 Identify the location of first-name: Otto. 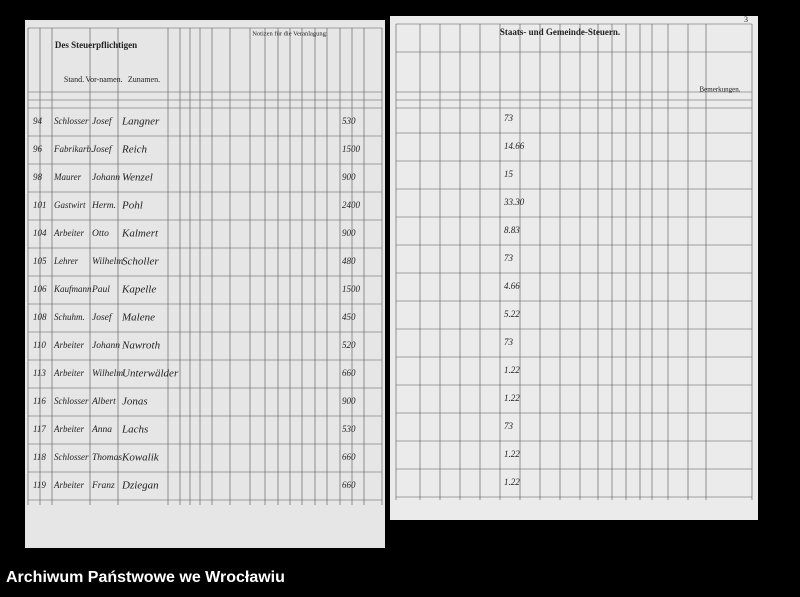
(100, 234).